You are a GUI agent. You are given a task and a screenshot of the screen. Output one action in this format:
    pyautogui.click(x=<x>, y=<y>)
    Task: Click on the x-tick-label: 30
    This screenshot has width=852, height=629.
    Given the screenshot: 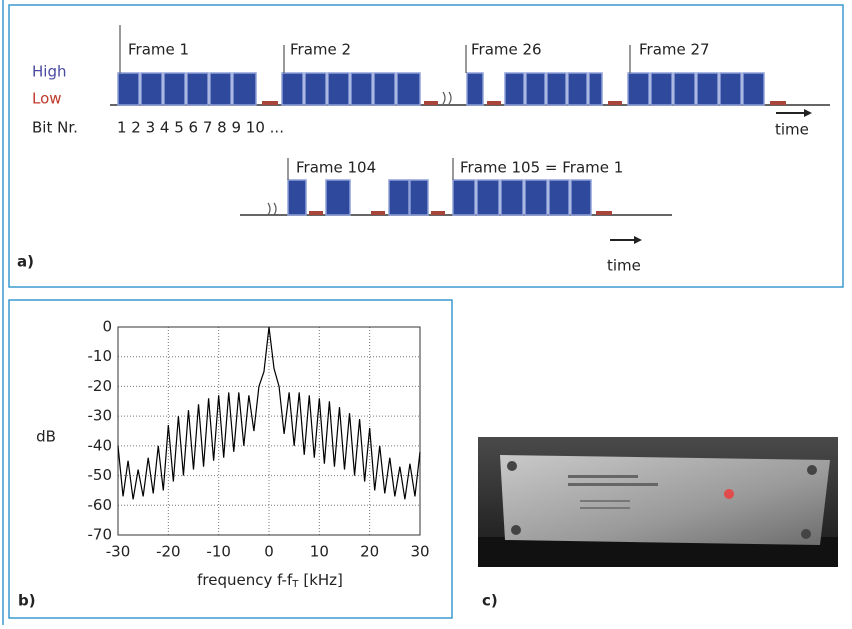 What is the action you would take?
    pyautogui.click(x=419, y=552)
    